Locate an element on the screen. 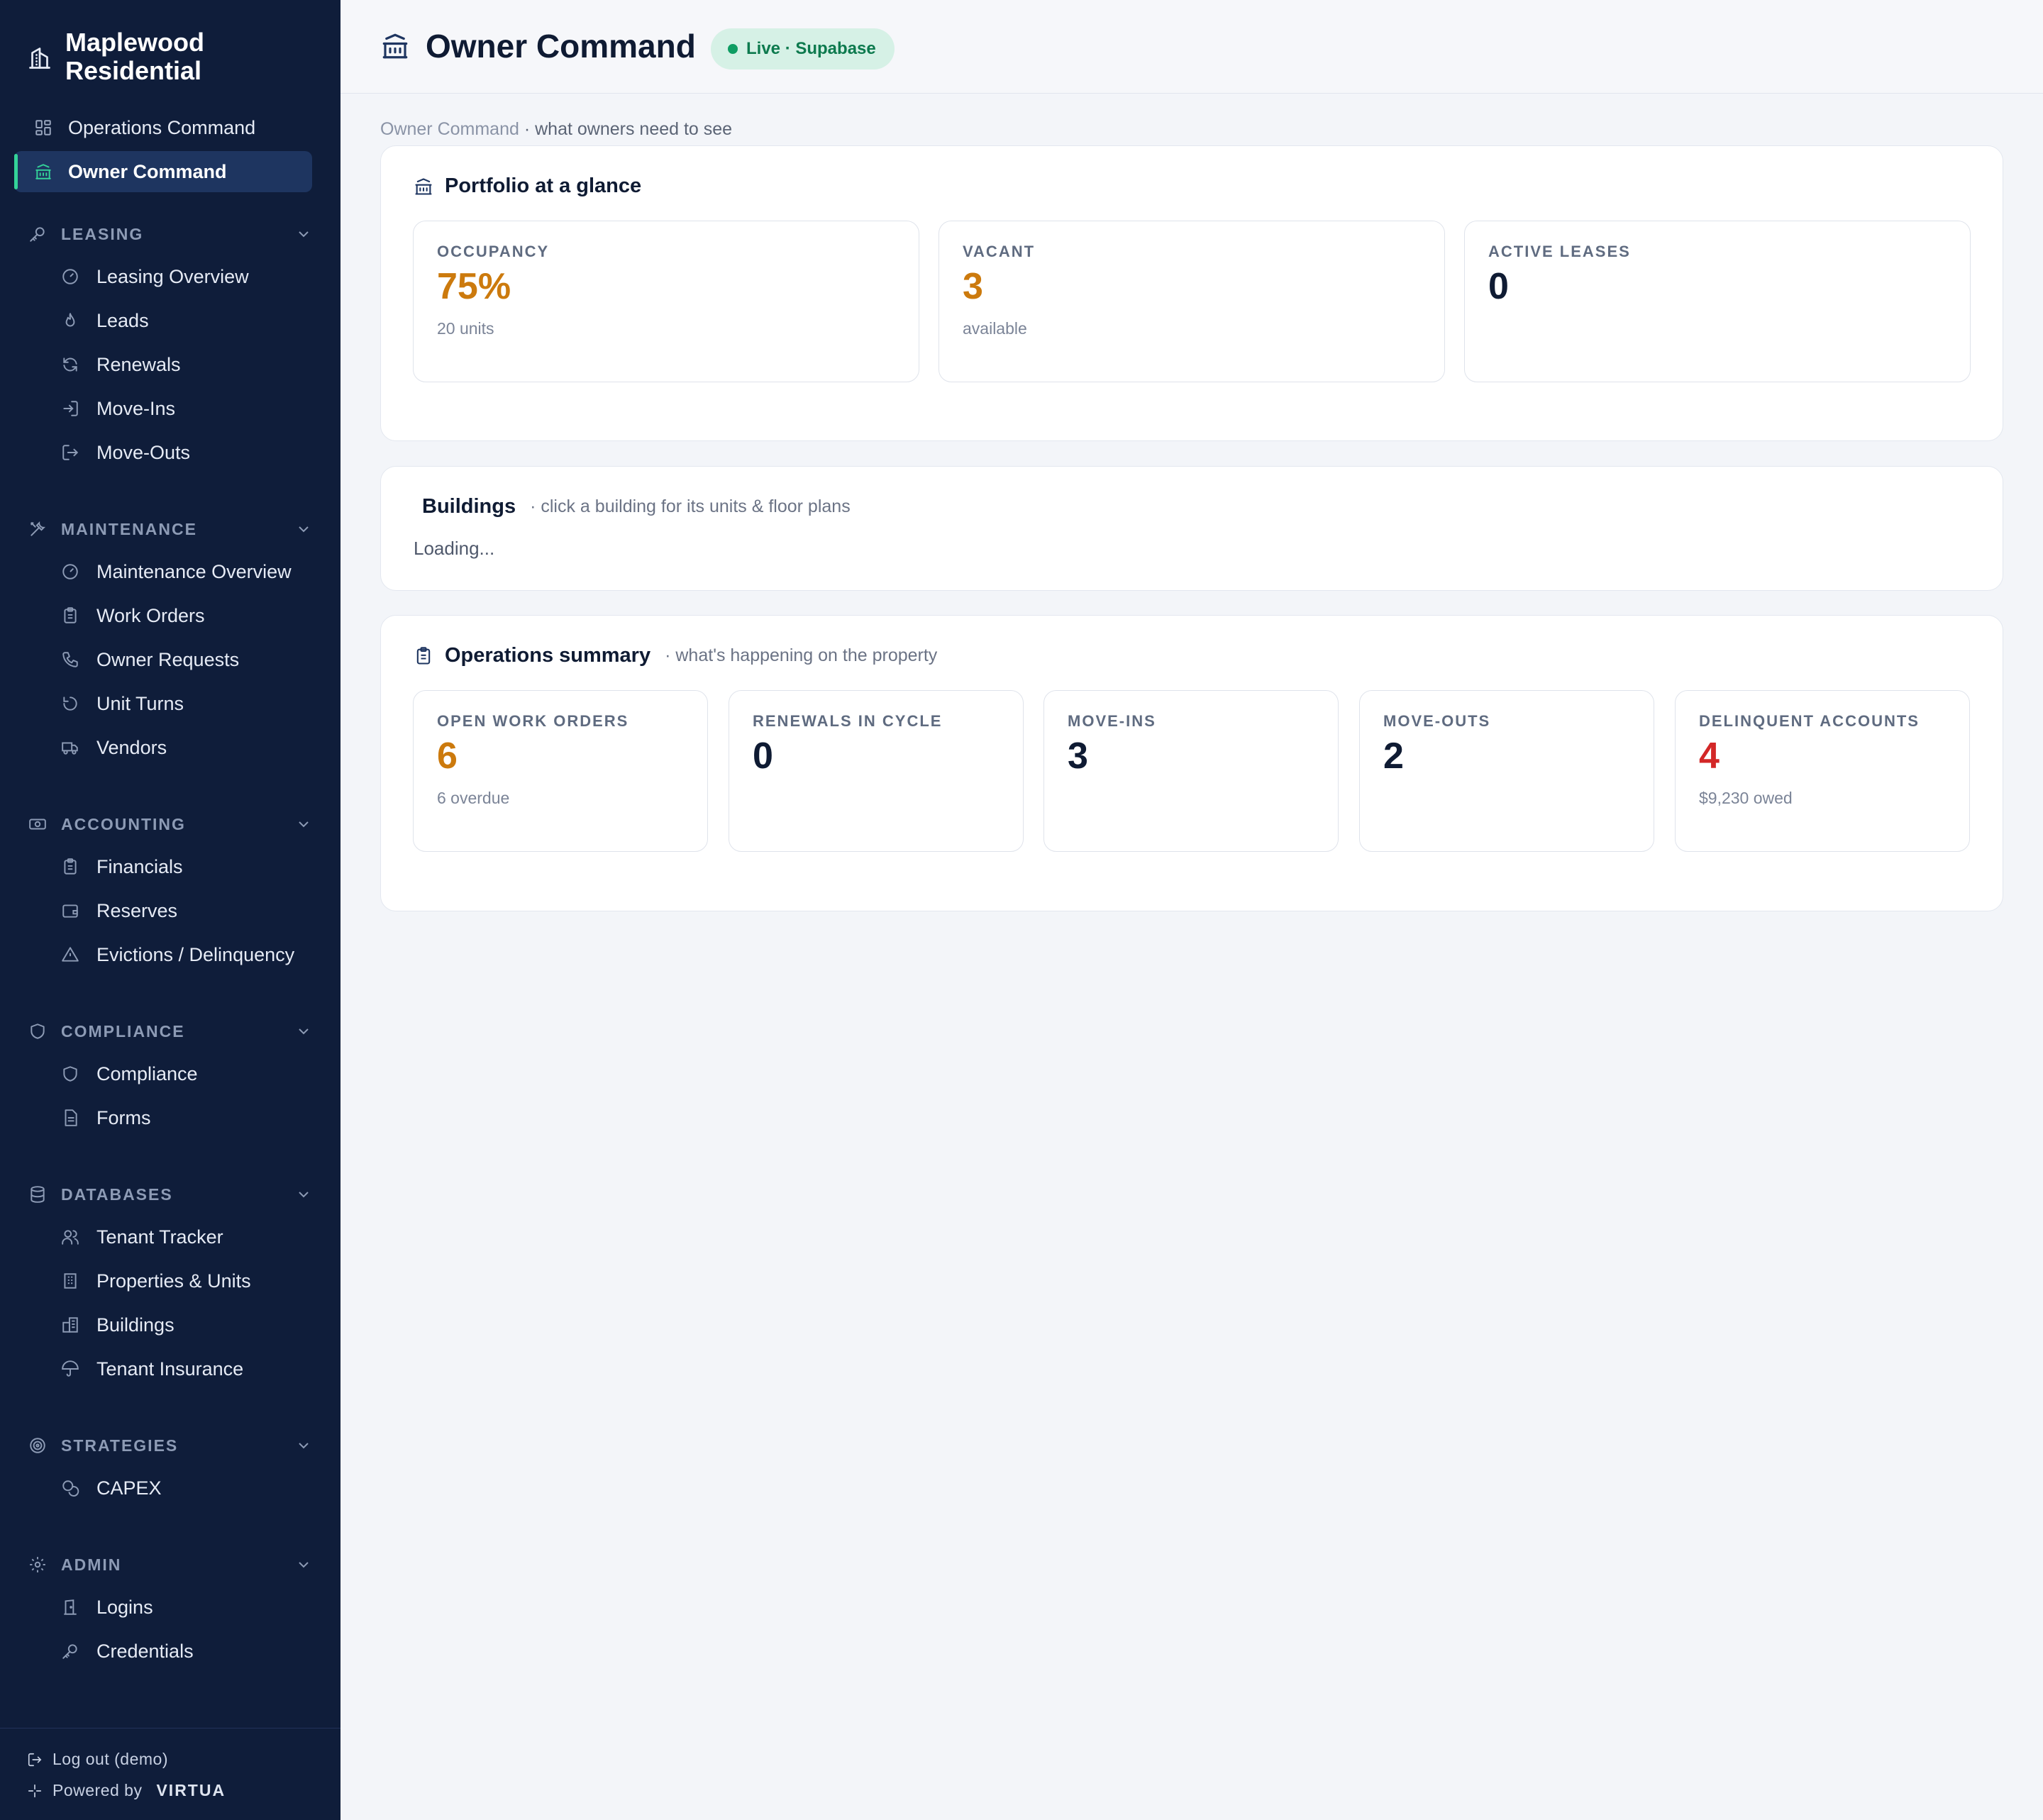 The image size is (2043, 1820). top-header: Owner Command Live · Supabase is located at coordinates (1191, 47).